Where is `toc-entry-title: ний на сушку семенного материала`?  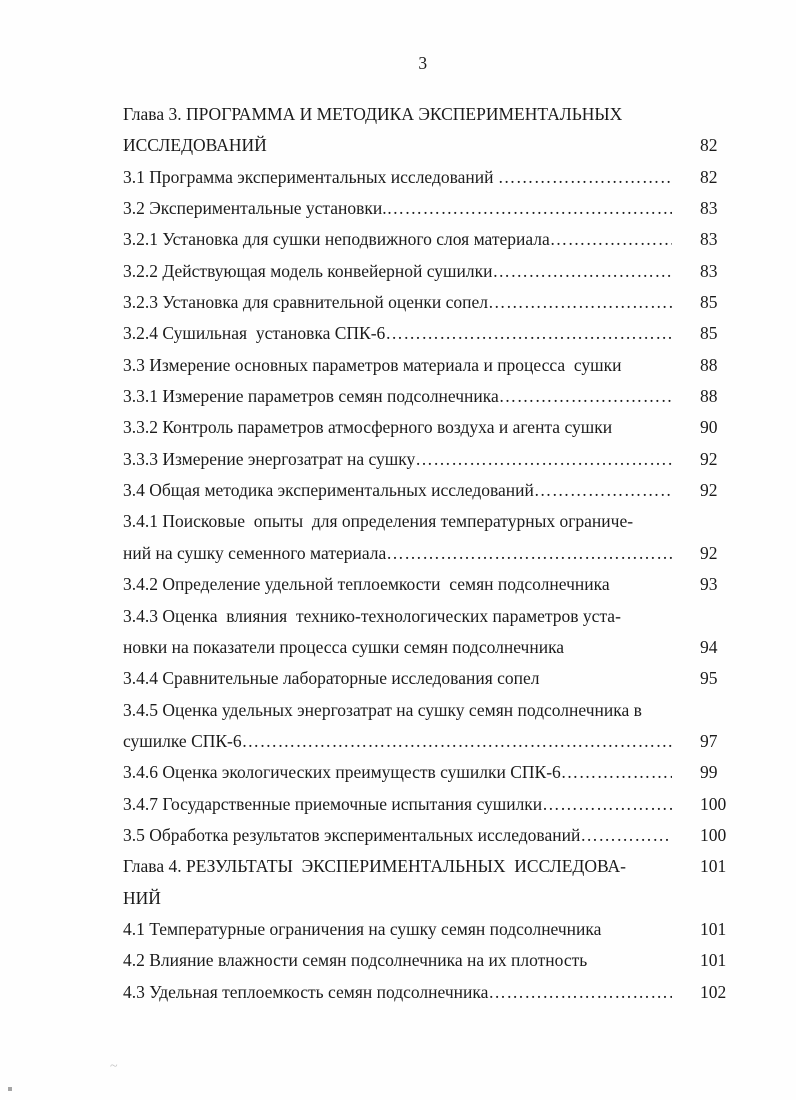
toc-entry-title: ний на сушку семенного материала is located at coordinates (255, 552).